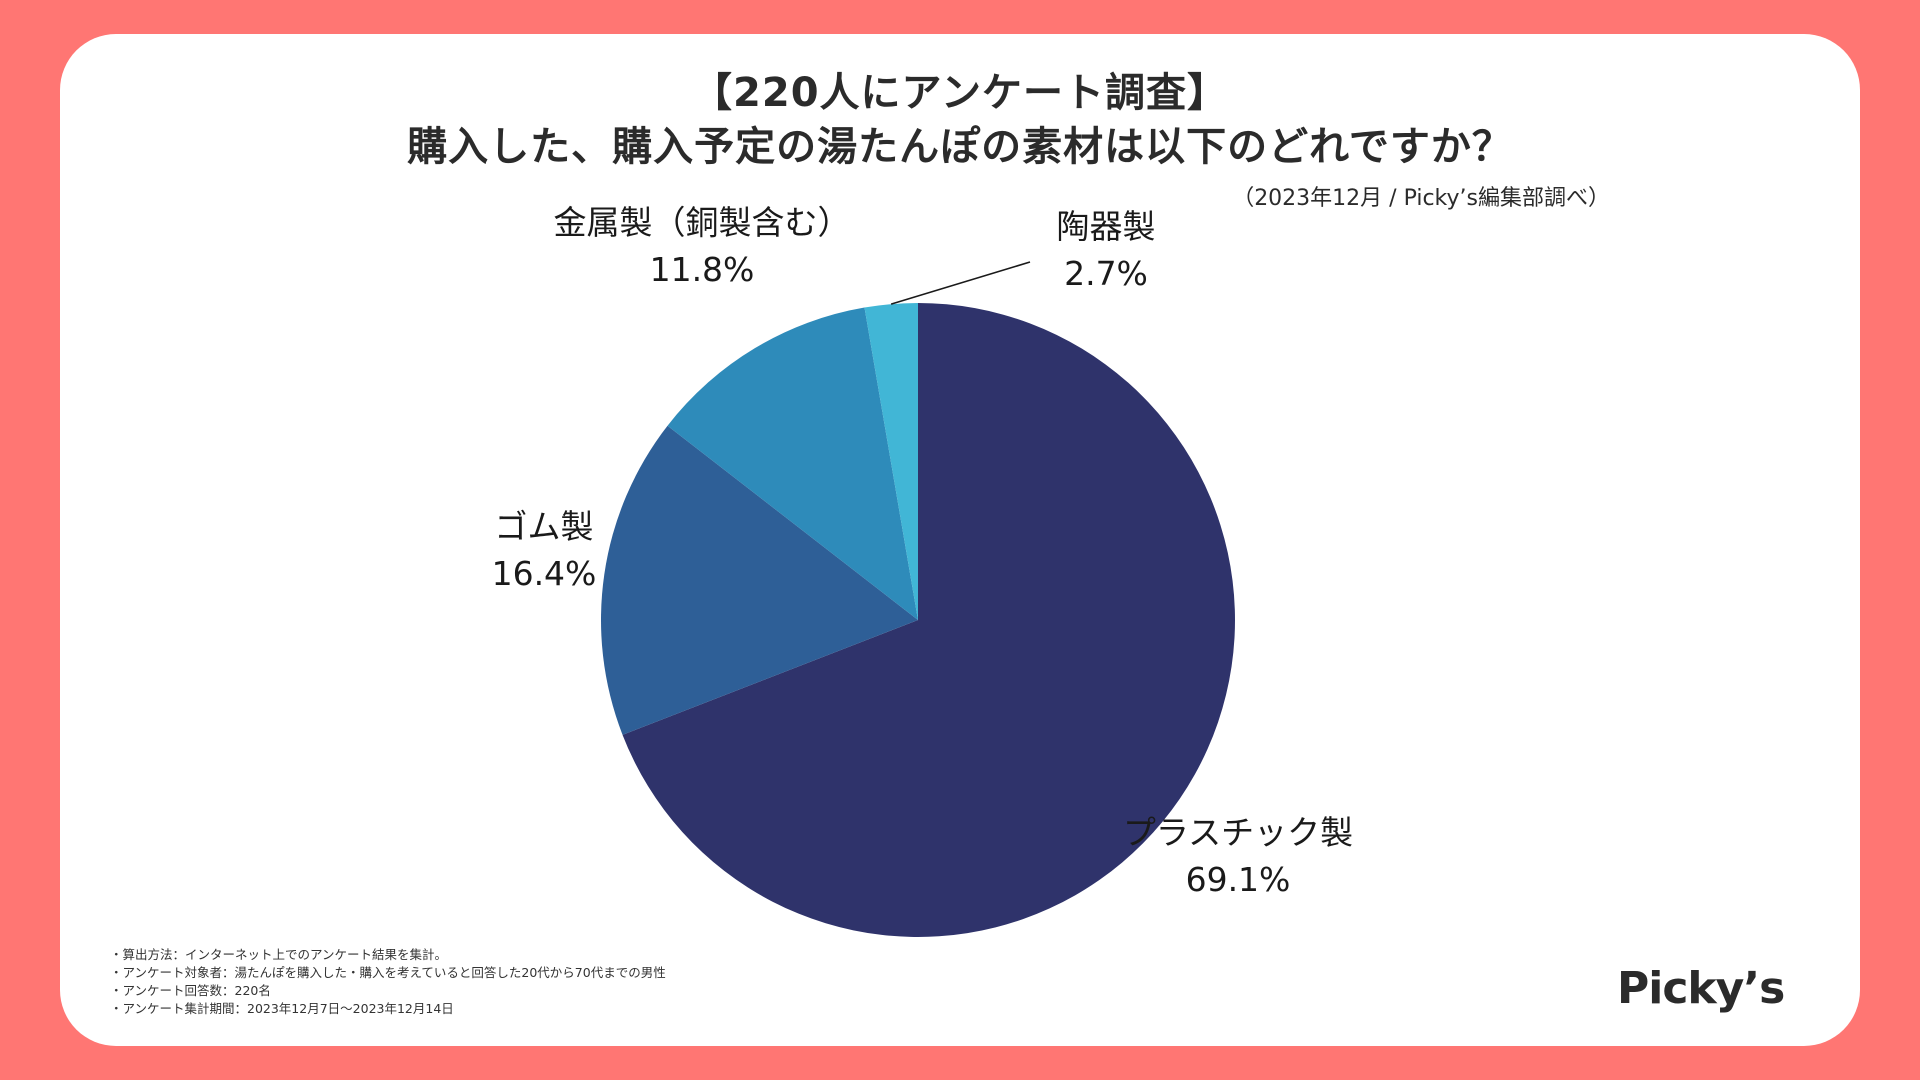 This screenshot has height=1080, width=1920. Describe the element at coordinates (1106, 273) in the screenshot. I see `slice-label-value: 2.7%` at that location.